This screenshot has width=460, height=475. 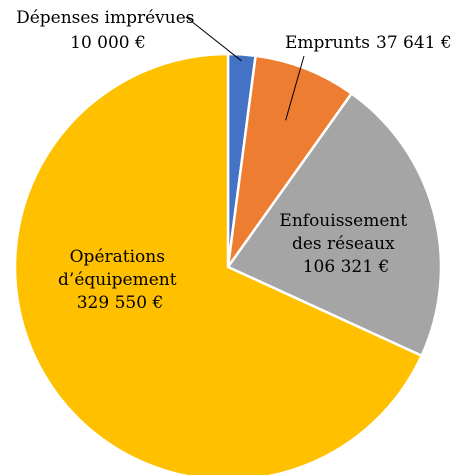 I want to click on label-enfouissement-line1: Enfouissement, so click(x=343, y=221).